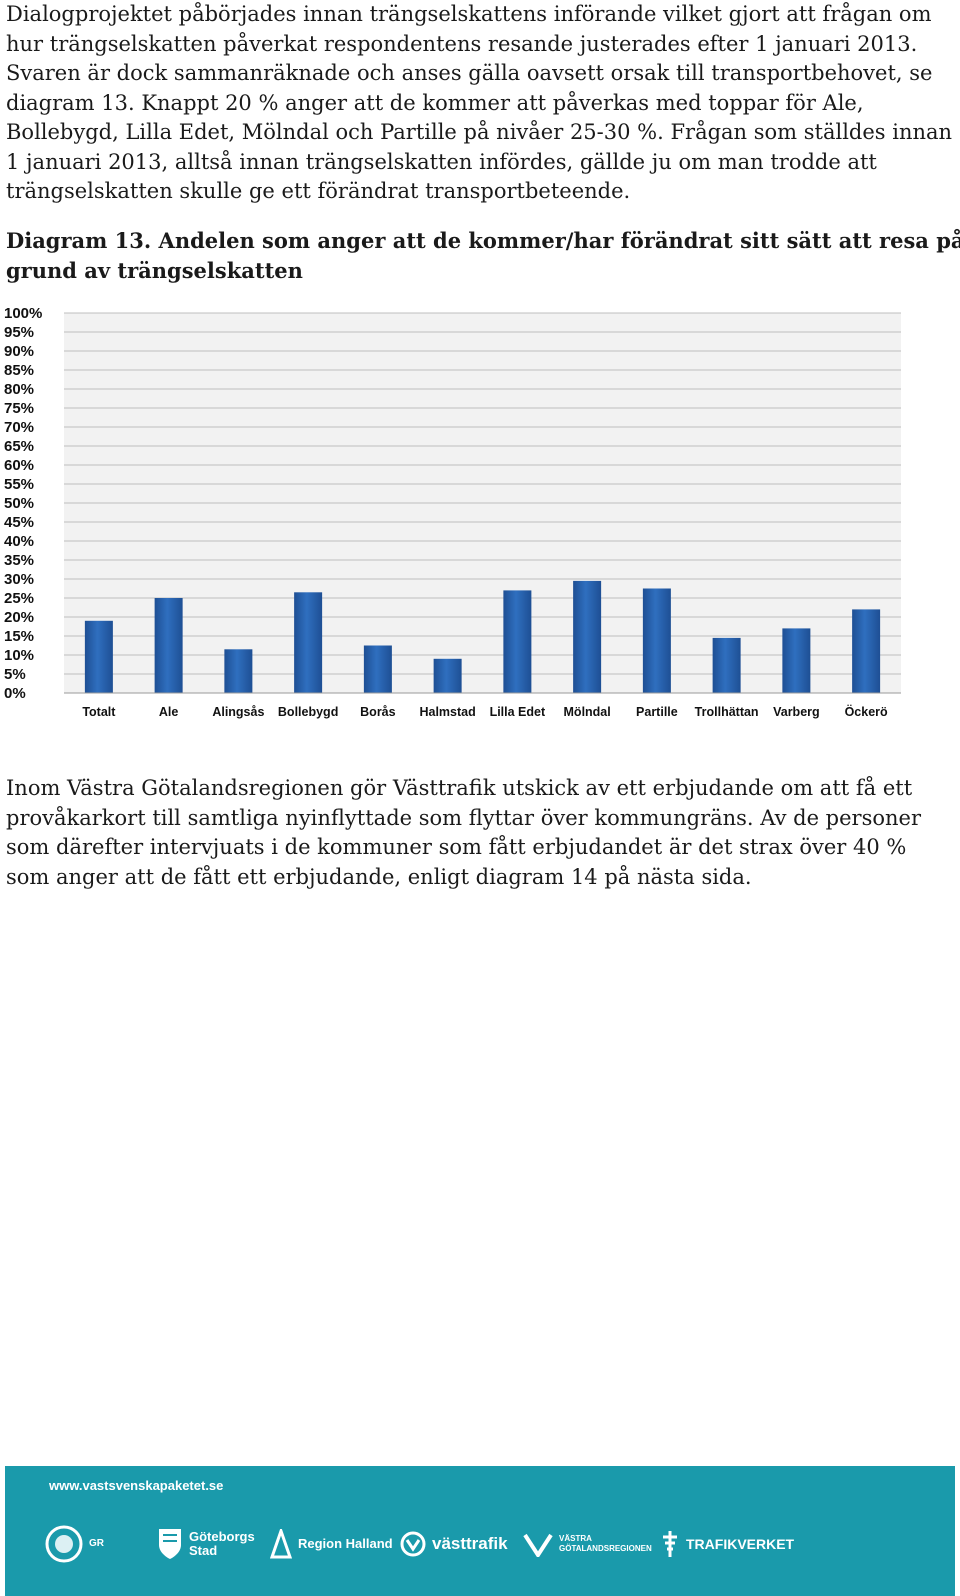 Image resolution: width=960 pixels, height=1596 pixels. What do you see at coordinates (518, 712) in the screenshot?
I see `x-tick-label: Lilla Edet` at bounding box center [518, 712].